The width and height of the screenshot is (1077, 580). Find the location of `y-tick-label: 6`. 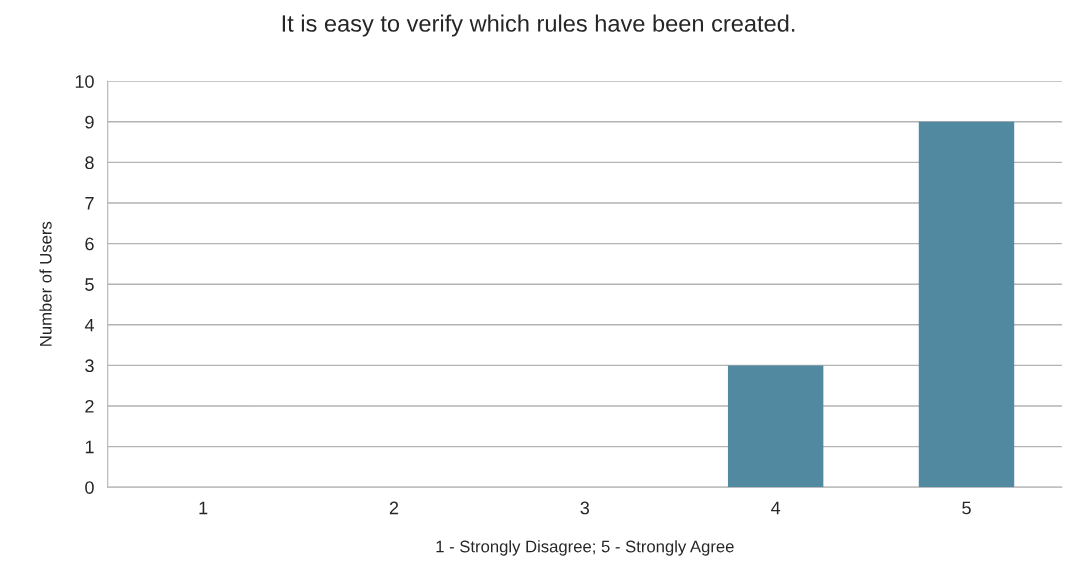

y-tick-label: 6 is located at coordinates (89, 244).